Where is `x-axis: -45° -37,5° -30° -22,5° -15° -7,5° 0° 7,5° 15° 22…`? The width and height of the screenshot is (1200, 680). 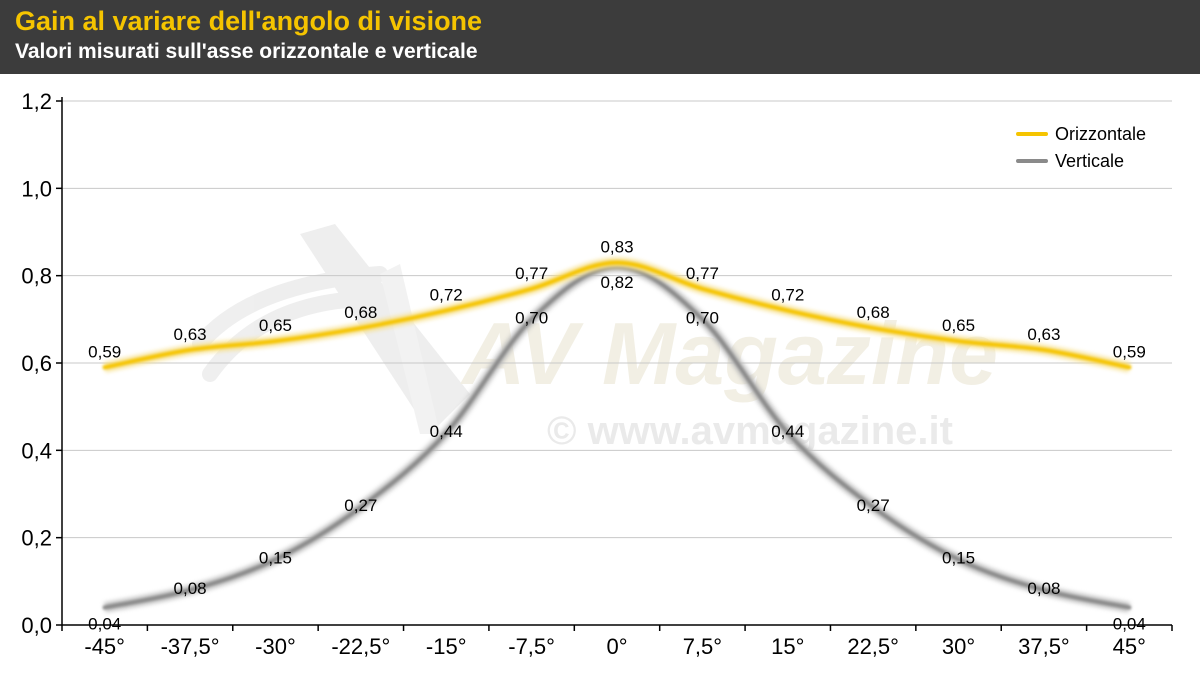
x-axis: -45° -37,5° -30° -22,5° -15° -7,5° 0° 7,5° 15° 22… is located at coordinates (617, 641).